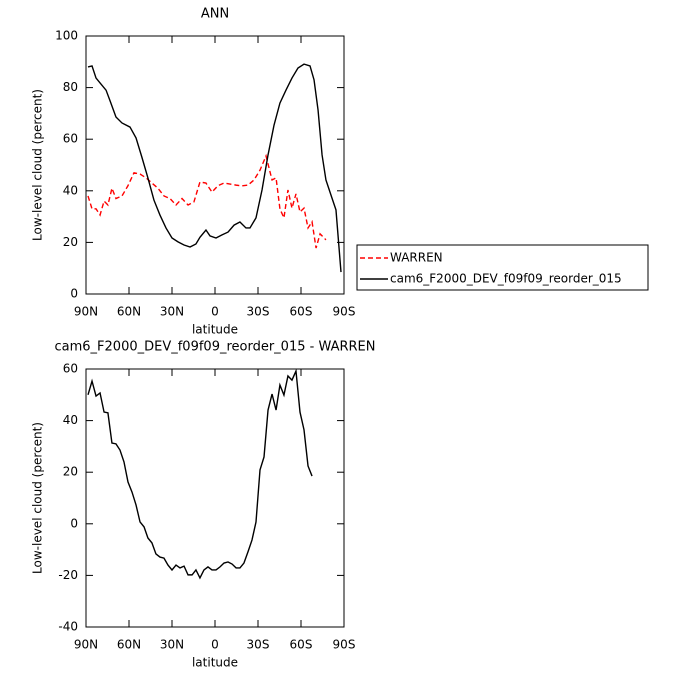 The image size is (677, 677). Describe the element at coordinates (68, 575) in the screenshot. I see `y-tick-label: -20` at that location.